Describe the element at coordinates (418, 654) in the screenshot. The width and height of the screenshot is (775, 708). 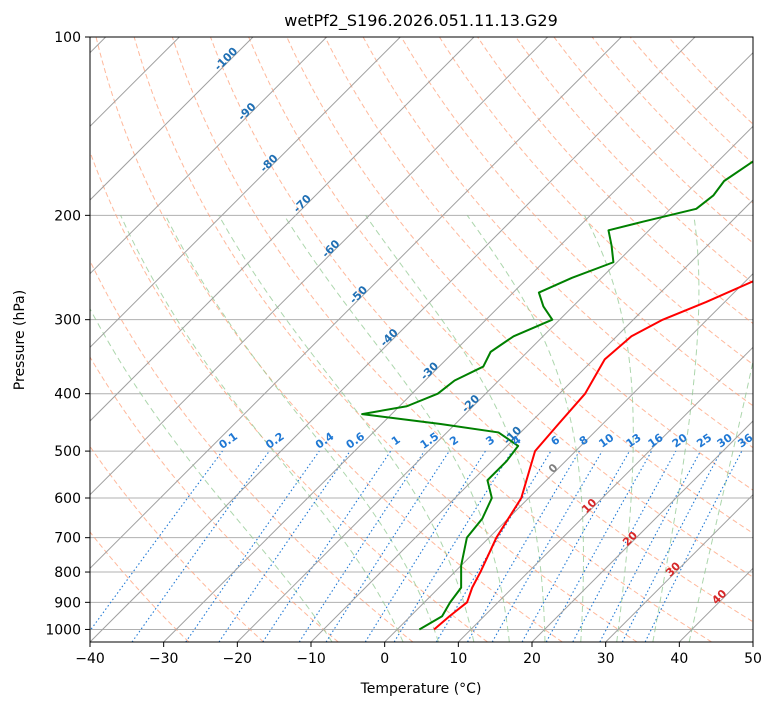
I see `x-axis-ticks: −40 −30 −20 −10 0 10 20 30 40 50` at that location.